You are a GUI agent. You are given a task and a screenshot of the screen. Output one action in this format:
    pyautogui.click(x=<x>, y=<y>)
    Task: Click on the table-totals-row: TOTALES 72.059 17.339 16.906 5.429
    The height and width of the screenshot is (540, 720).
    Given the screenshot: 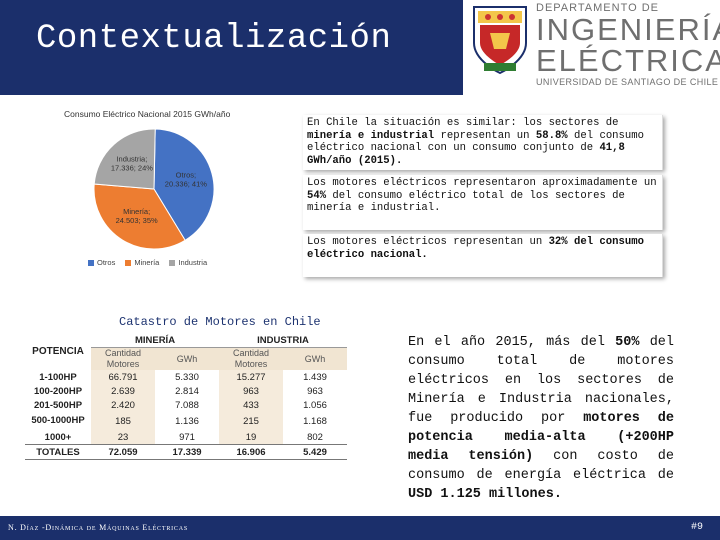 What is the action you would take?
    pyautogui.click(x=186, y=452)
    